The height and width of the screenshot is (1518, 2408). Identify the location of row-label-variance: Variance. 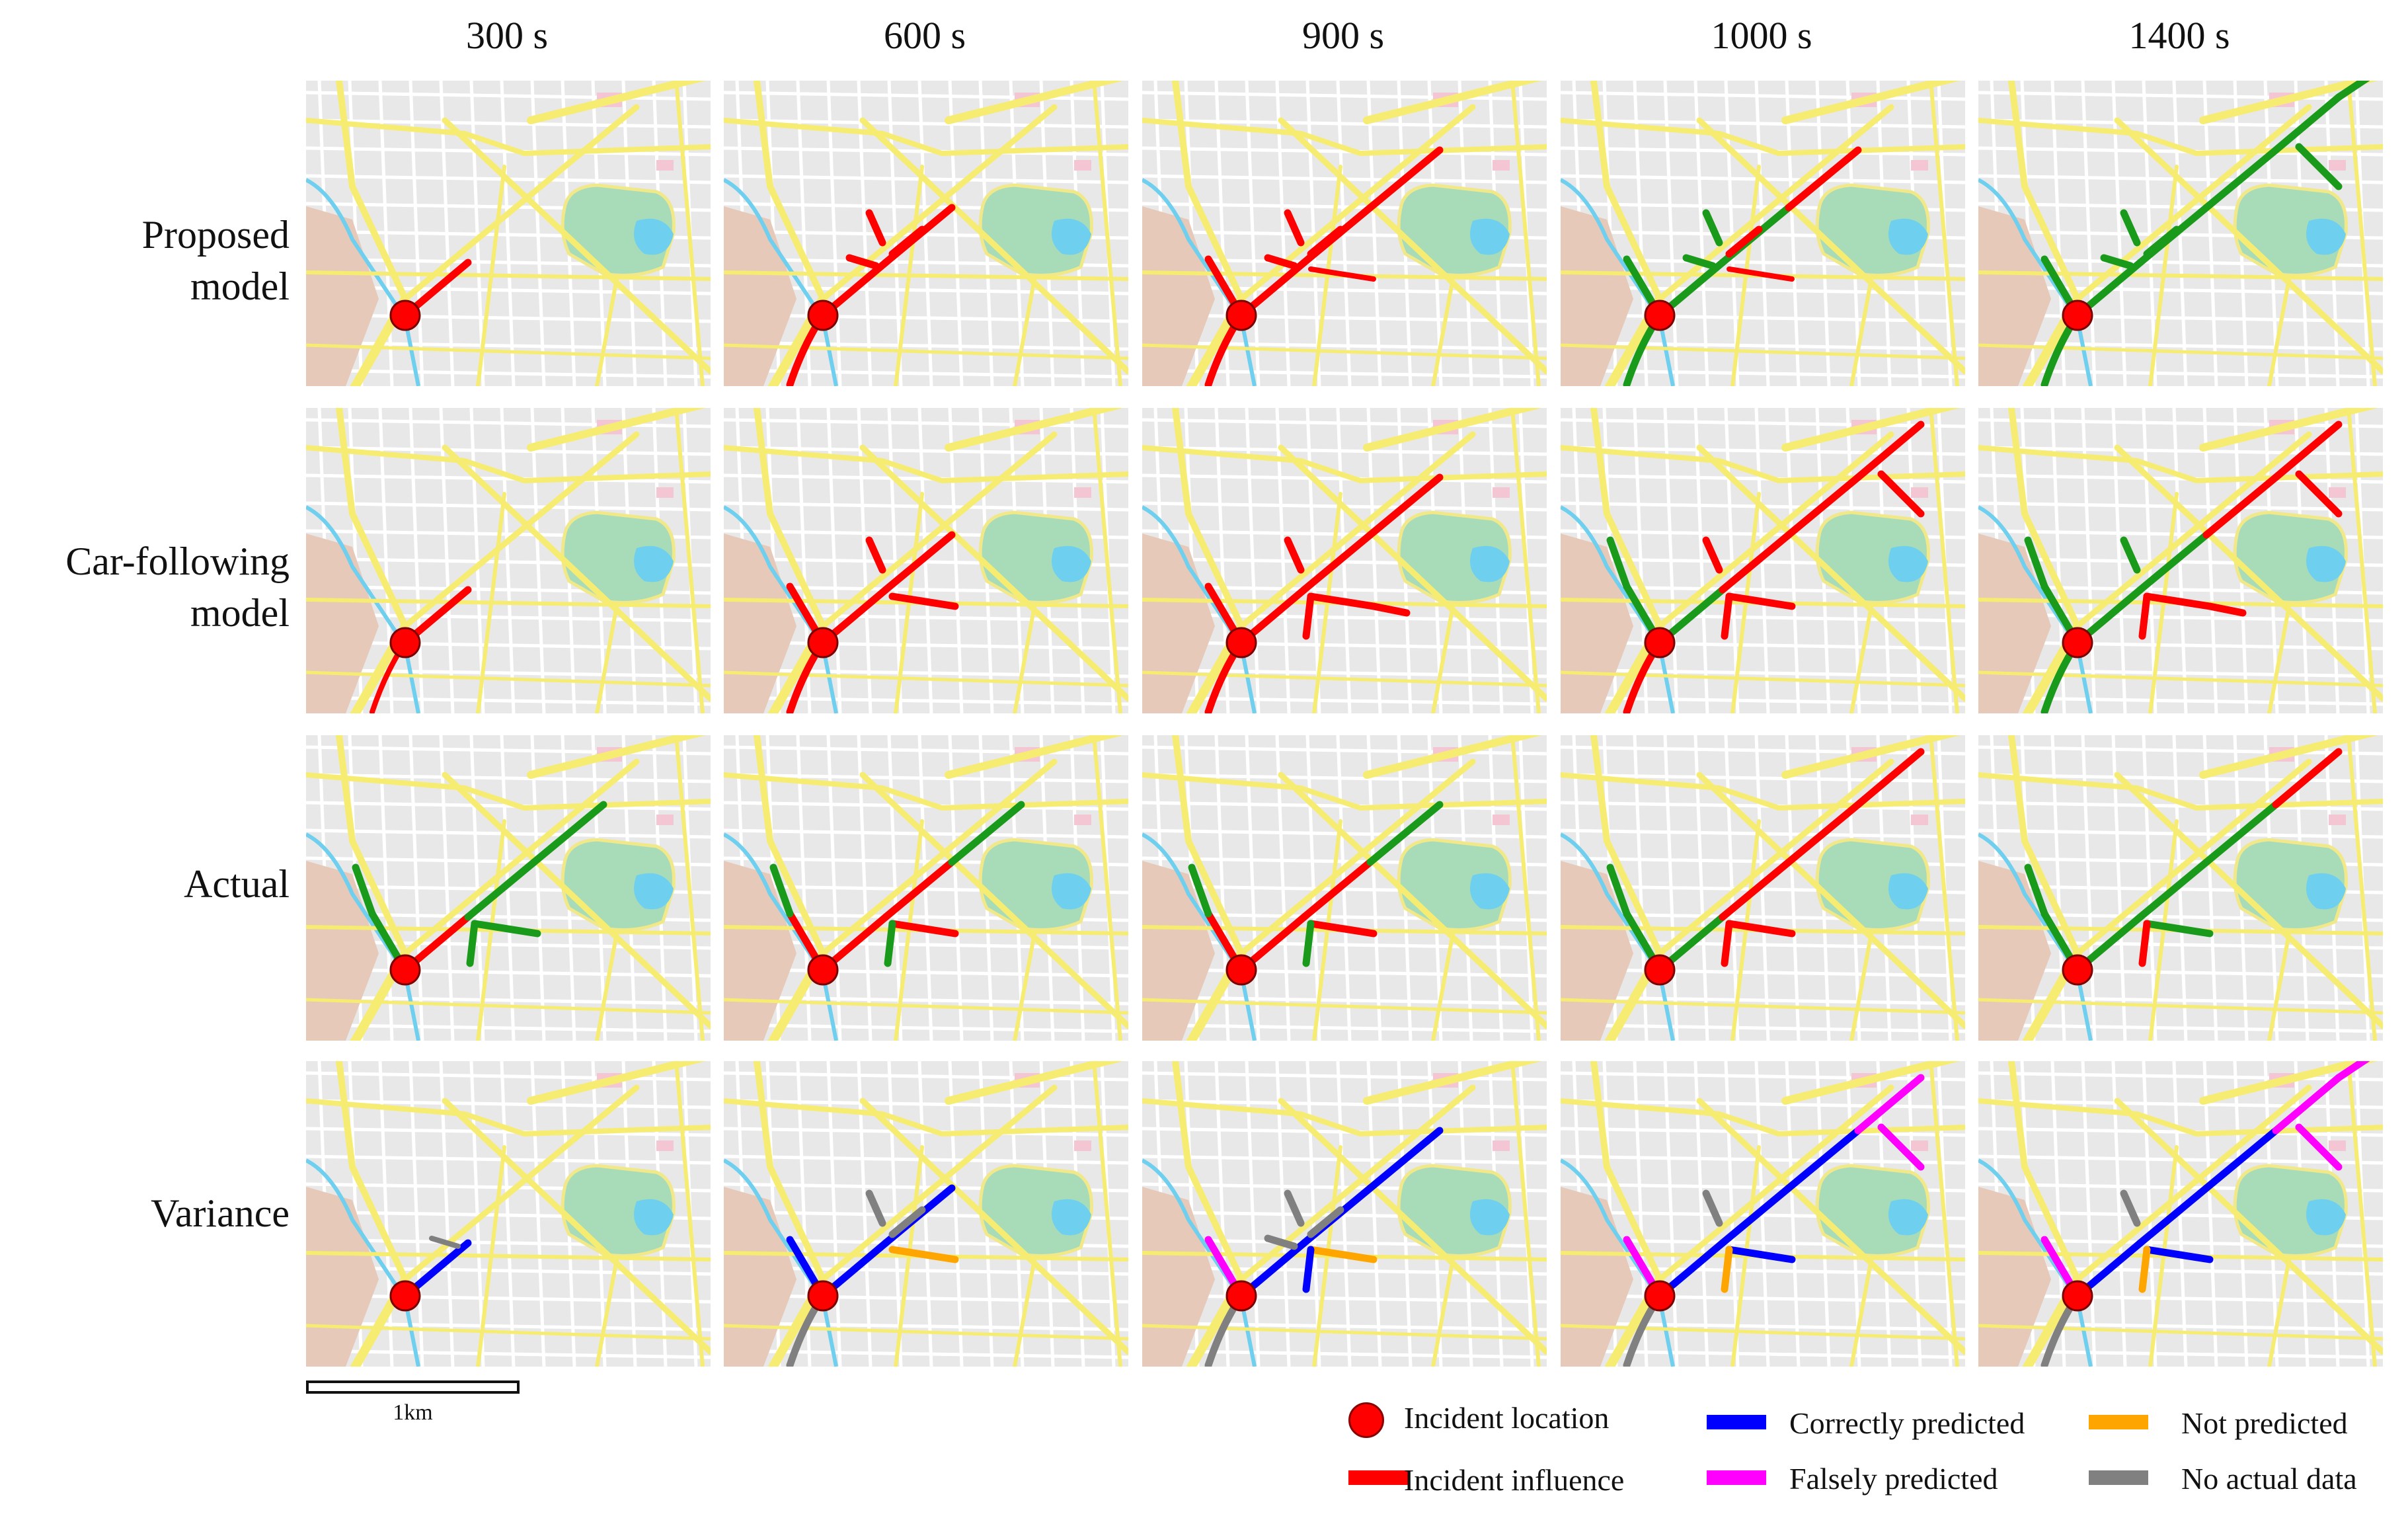
(145, 1213).